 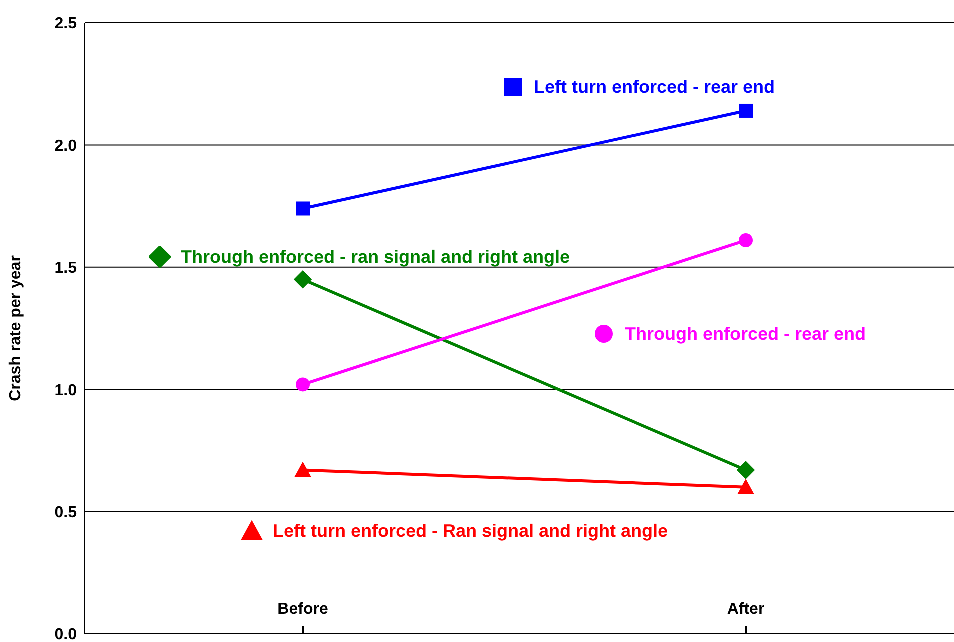 I want to click on x-tick-label: After, so click(x=746, y=609).